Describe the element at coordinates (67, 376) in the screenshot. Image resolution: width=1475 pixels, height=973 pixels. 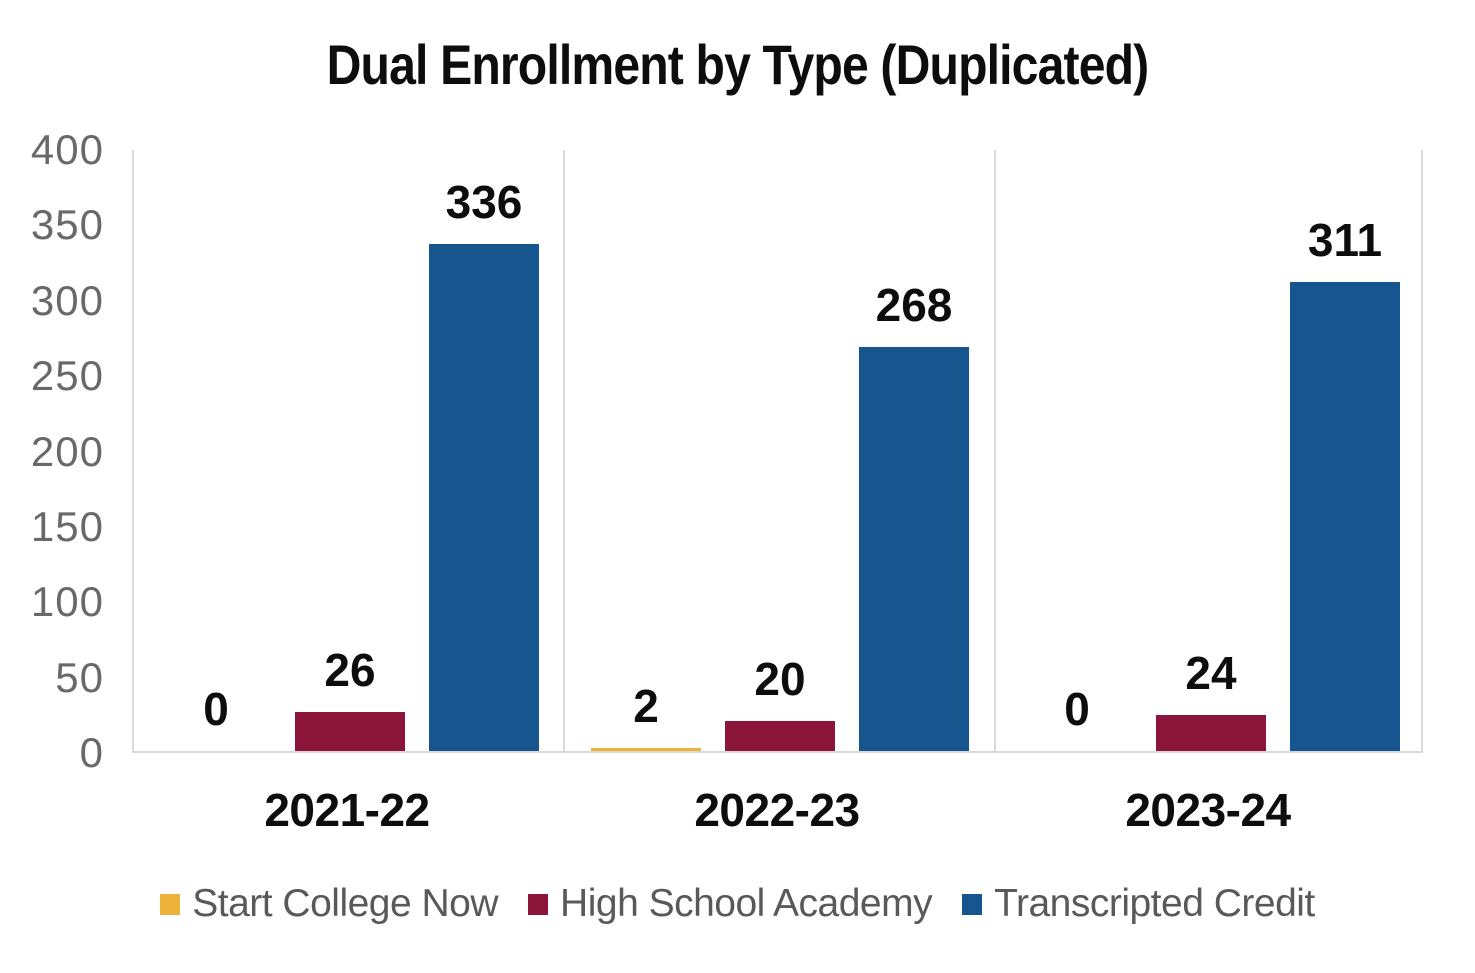
I see `y-axis-tick-label: 250` at that location.